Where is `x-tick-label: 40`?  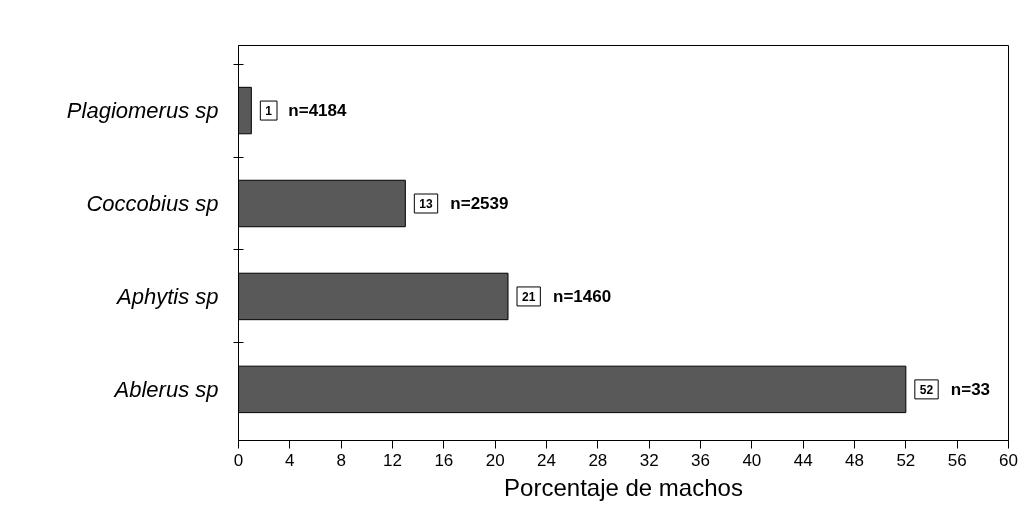 x-tick-label: 40 is located at coordinates (752, 460).